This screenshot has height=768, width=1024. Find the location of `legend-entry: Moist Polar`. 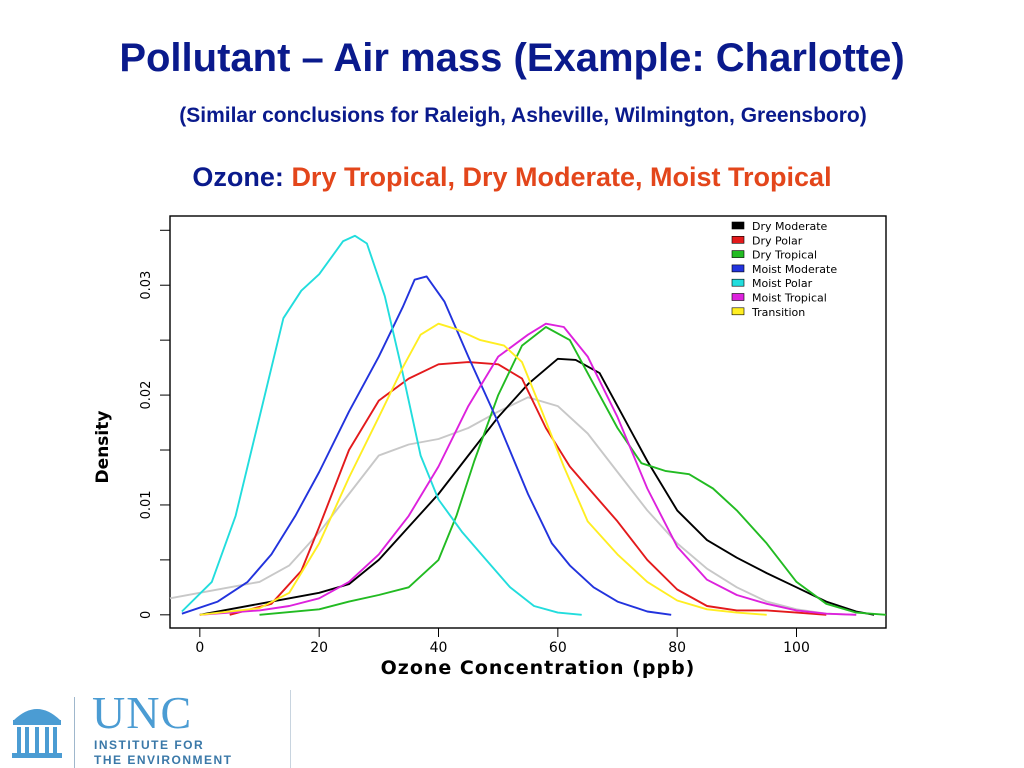

legend-entry: Moist Polar is located at coordinates (782, 283).